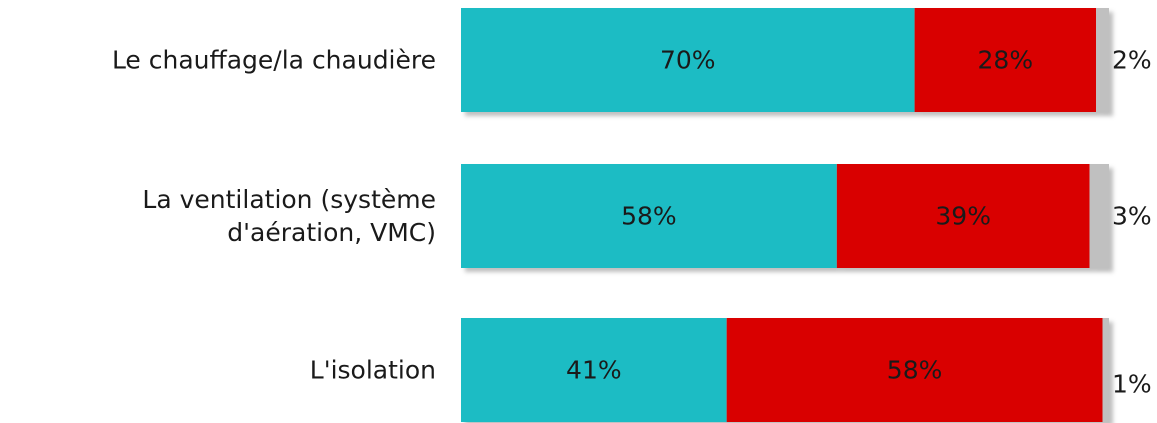 This screenshot has height=423, width=1157. What do you see at coordinates (289, 199) in the screenshot?
I see `category-label: La ventilation (système` at bounding box center [289, 199].